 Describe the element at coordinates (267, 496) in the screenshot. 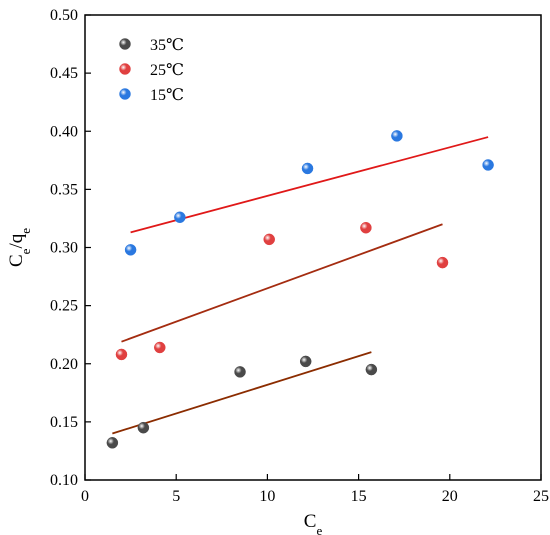

I see `x-tick-label: 10` at that location.